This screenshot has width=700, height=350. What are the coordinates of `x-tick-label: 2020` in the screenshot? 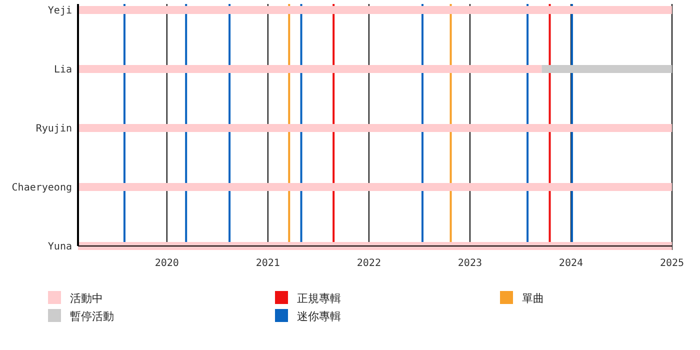 It's located at (166, 263).